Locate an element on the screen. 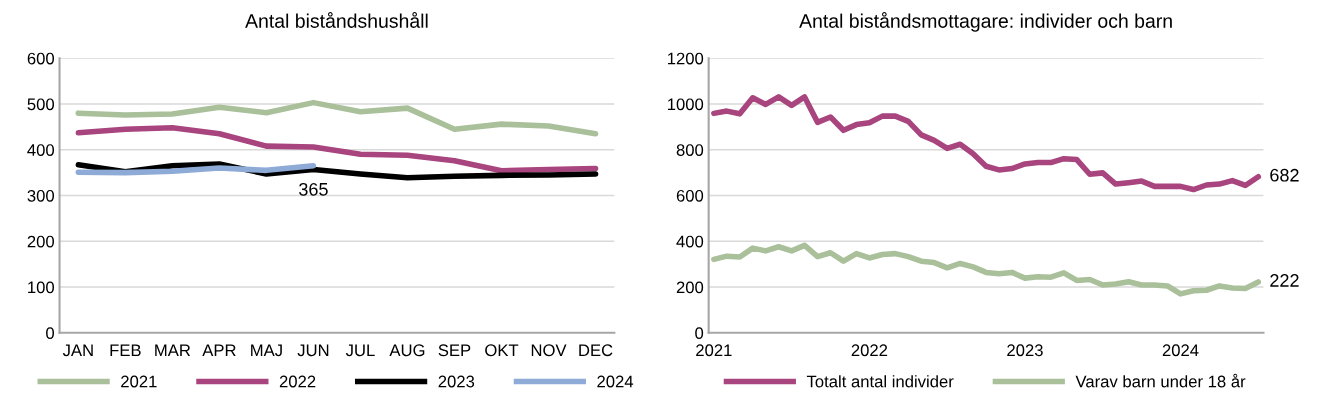 The width and height of the screenshot is (1323, 416). x-tick-label: SEP is located at coordinates (454, 350).